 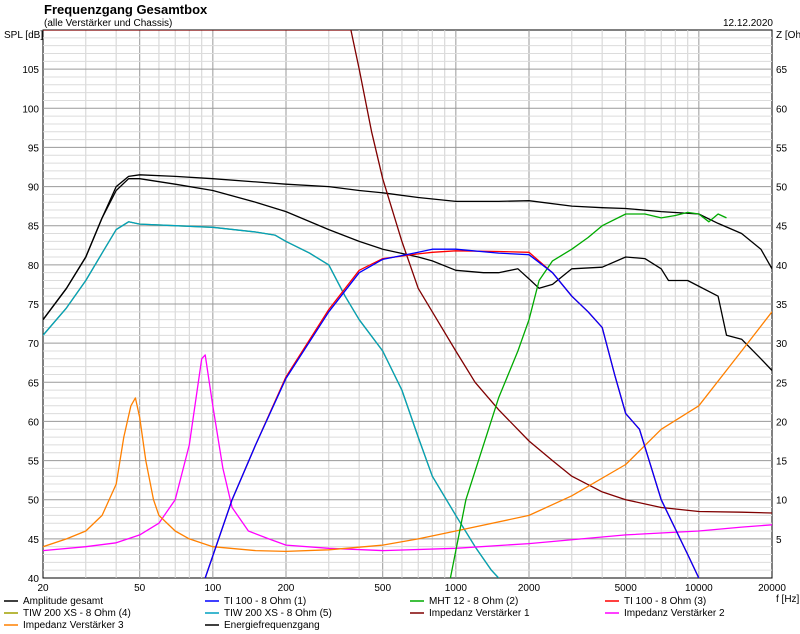 What do you see at coordinates (456, 588) in the screenshot?
I see `x-tick-label: 1000` at bounding box center [456, 588].